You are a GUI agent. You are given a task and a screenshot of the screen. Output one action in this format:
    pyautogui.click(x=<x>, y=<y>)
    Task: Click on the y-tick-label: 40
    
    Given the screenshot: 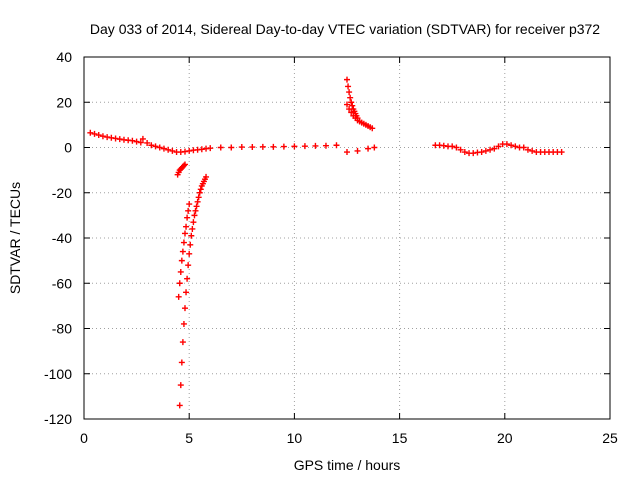 What is the action you would take?
    pyautogui.click(x=64, y=57)
    